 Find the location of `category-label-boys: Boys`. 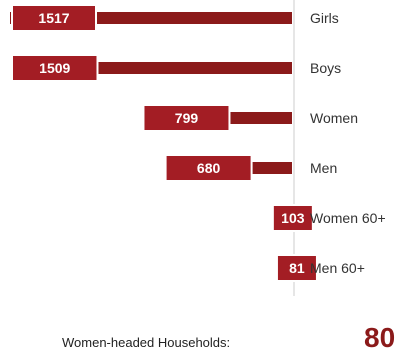

category-label-boys: Boys is located at coordinates (325, 68).